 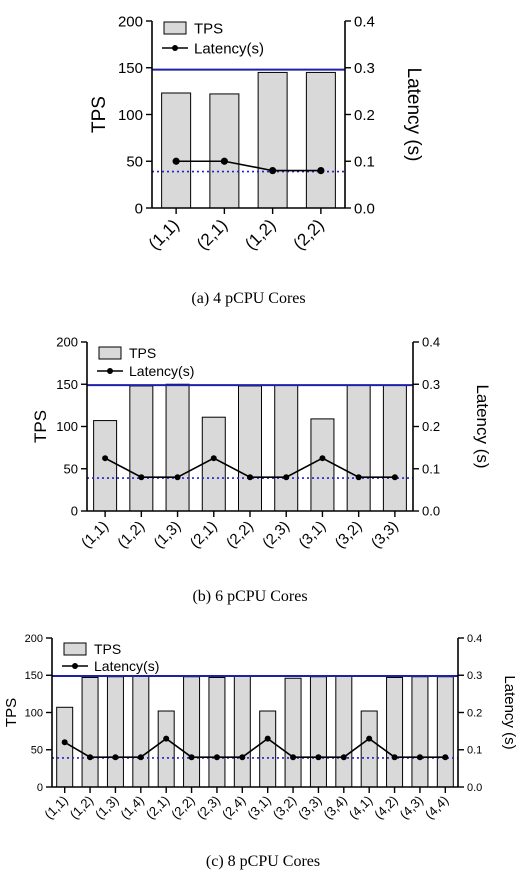 I want to click on figure-caption: (a) 4 pCPU Cores, so click(x=248, y=298).